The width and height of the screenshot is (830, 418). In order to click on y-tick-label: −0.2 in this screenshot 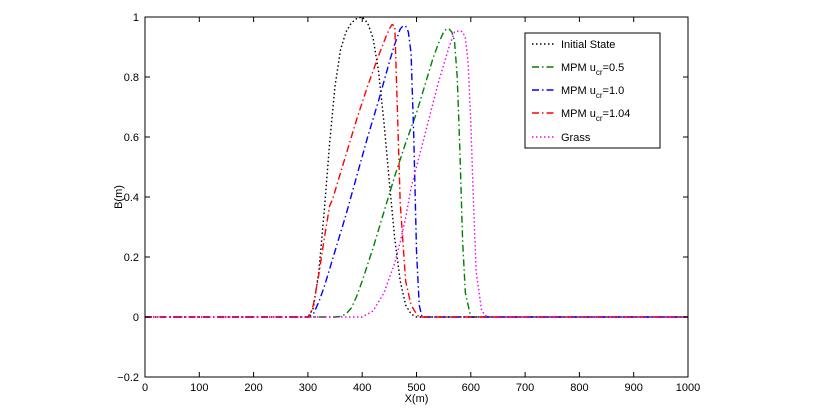, I will do `click(128, 378)`.